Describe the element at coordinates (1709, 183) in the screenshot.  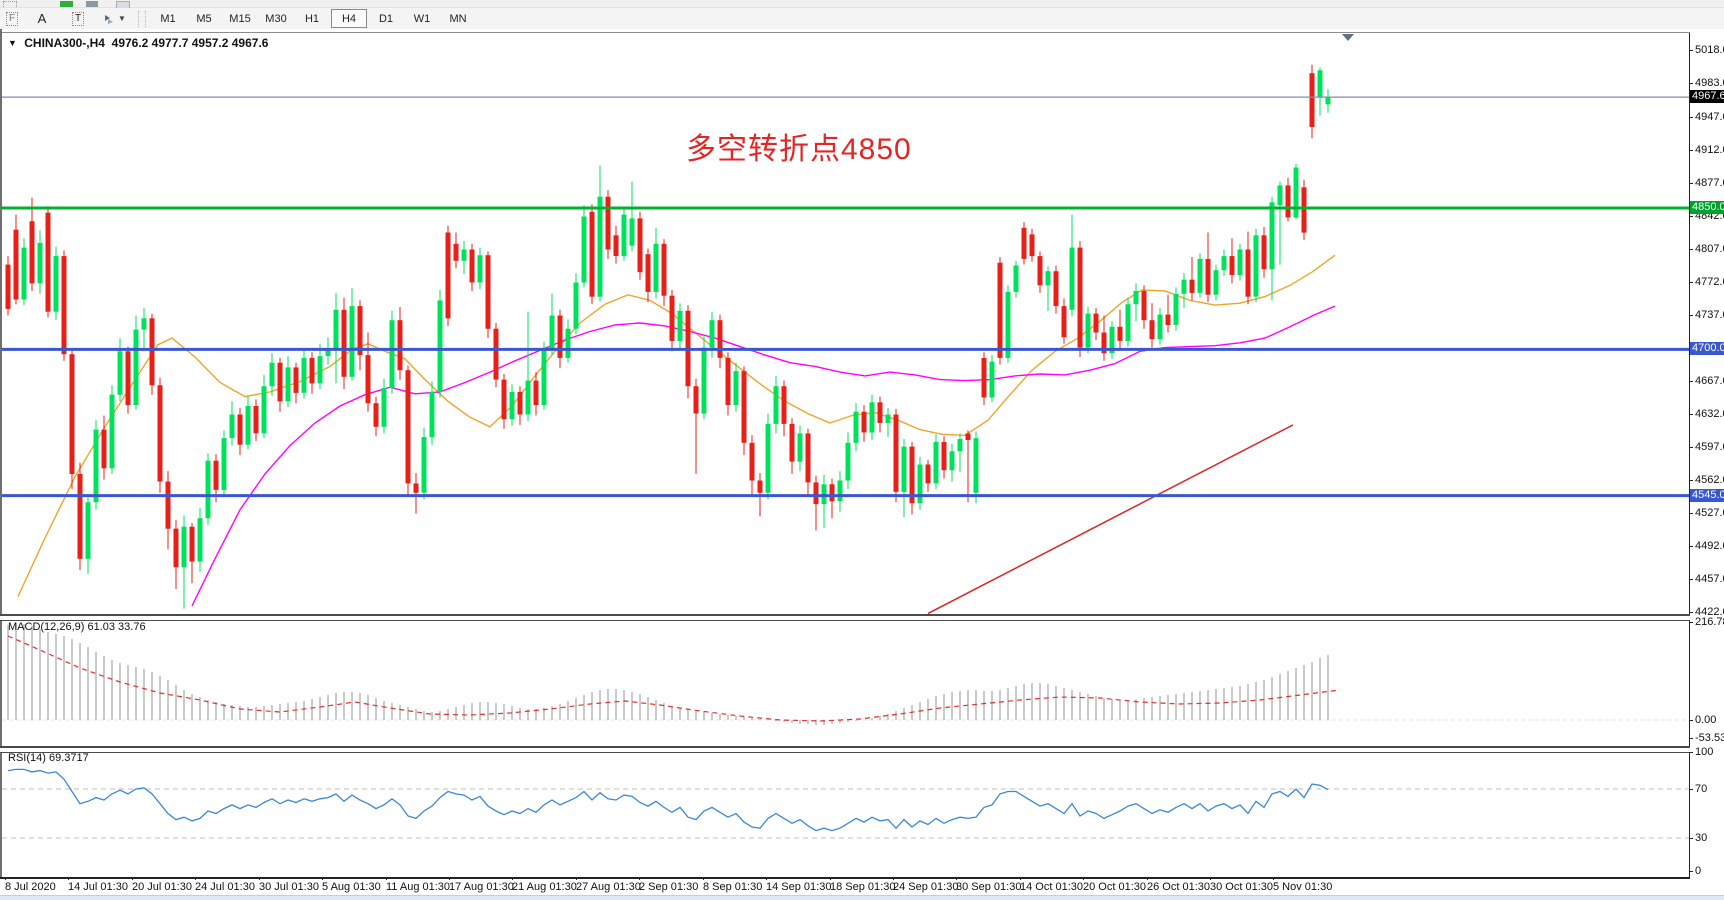
I see `price-tick: 4877.0` at that location.